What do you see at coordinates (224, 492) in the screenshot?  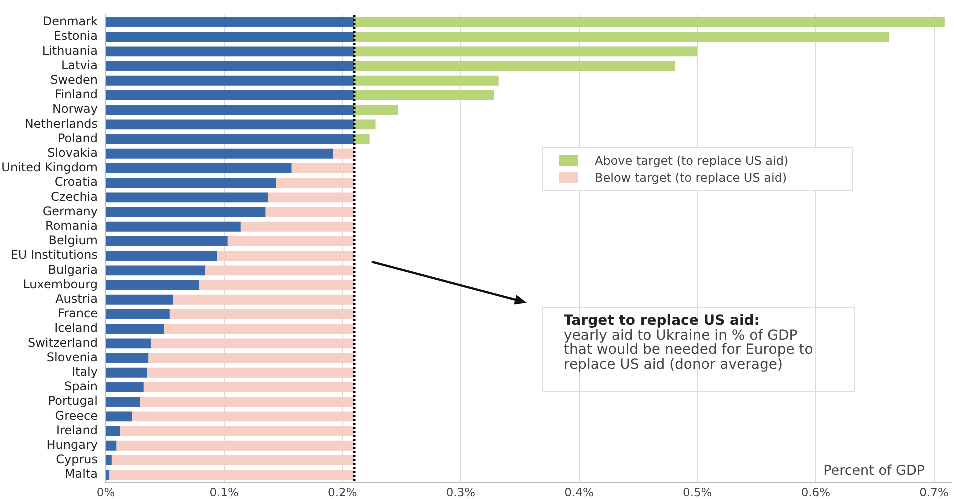 I see `x-tick-label: 0.1%` at bounding box center [224, 492].